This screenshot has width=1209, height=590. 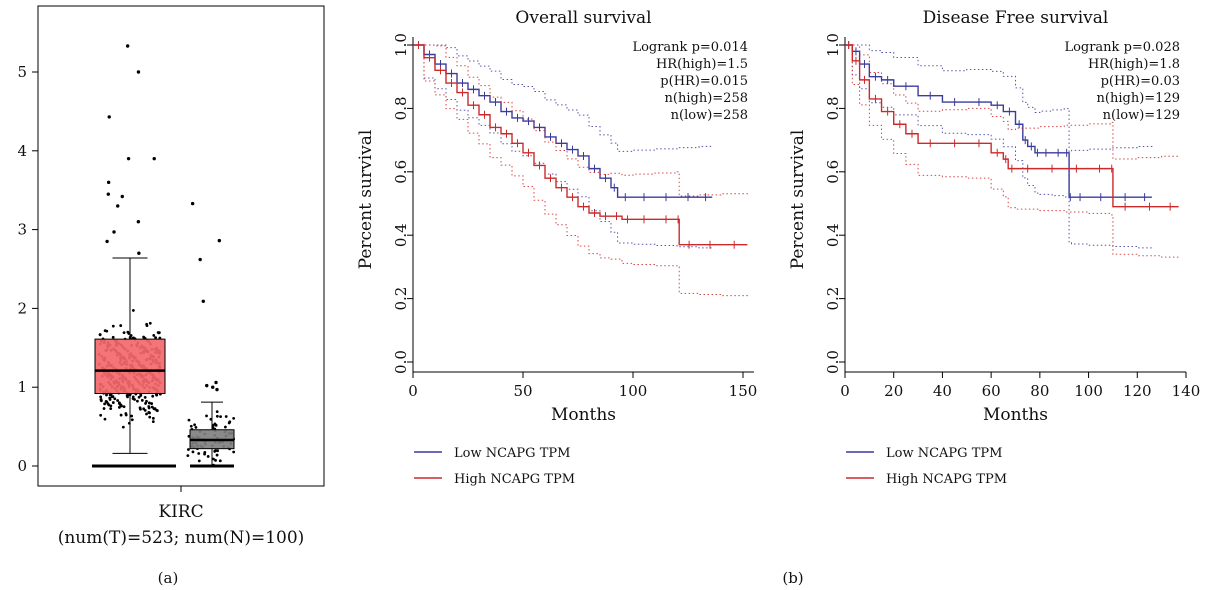 What do you see at coordinates (1141, 115) in the screenshot?
I see `stat-annotation: n(low)=129` at bounding box center [1141, 115].